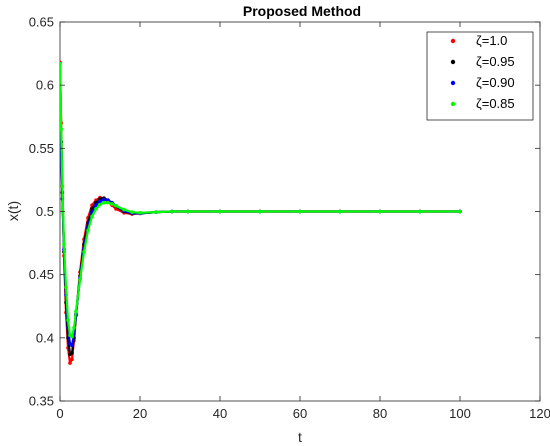 The image size is (550, 446). I want to click on x-axis-label: t, so click(300, 437).